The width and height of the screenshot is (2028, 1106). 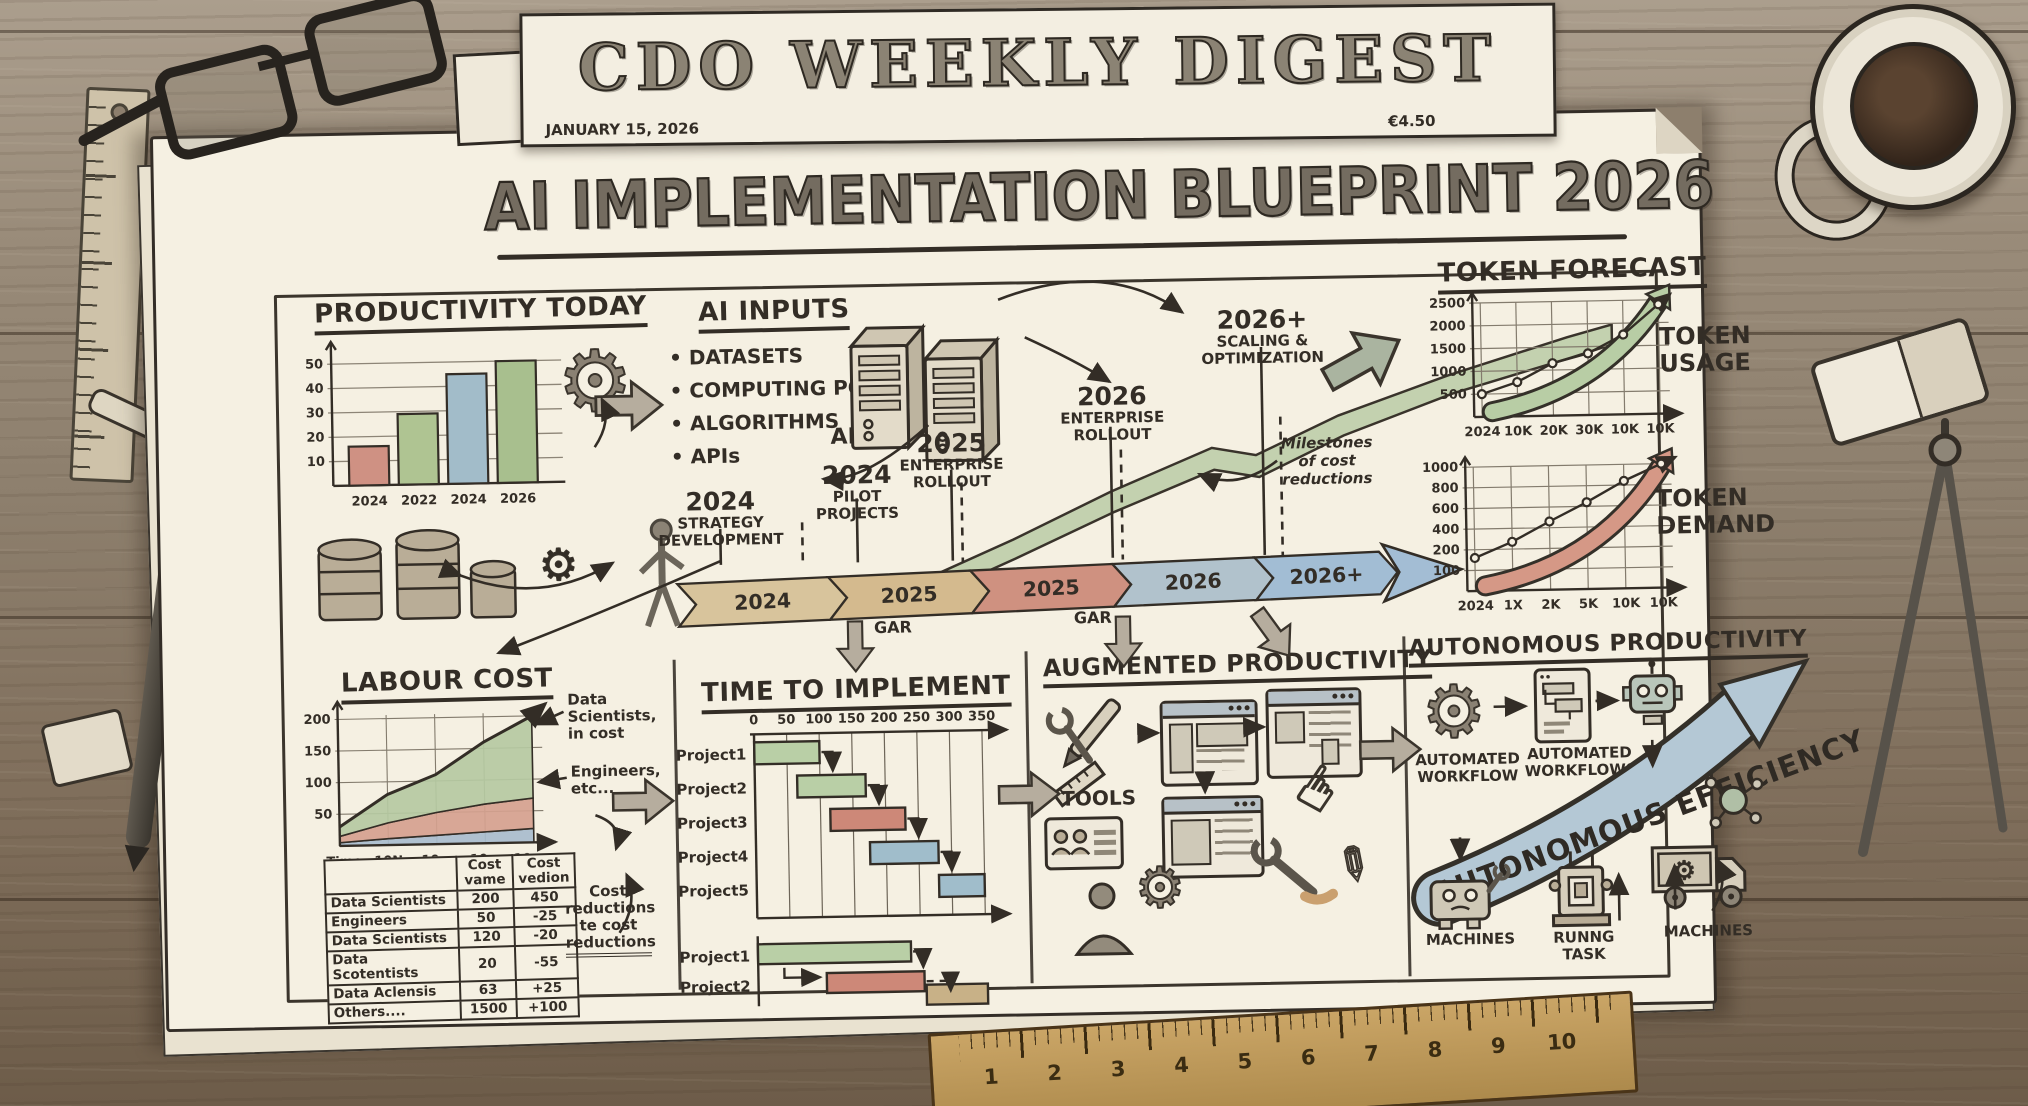 What do you see at coordinates (753, 720) in the screenshot?
I see `svg-text: 0` at bounding box center [753, 720].